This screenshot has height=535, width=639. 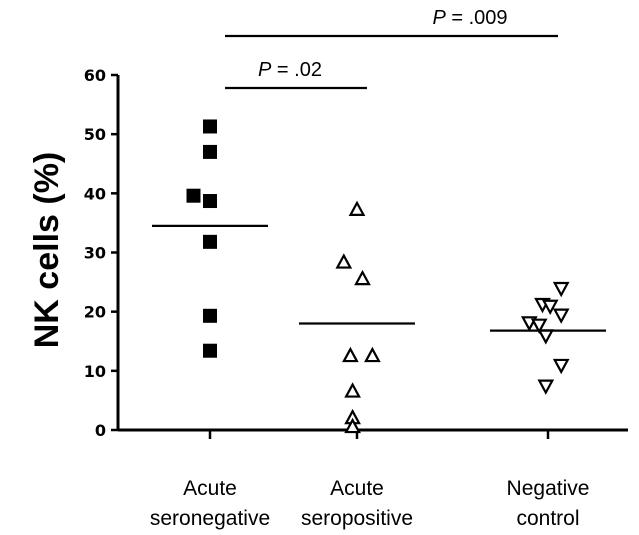 What do you see at coordinates (95, 253) in the screenshot?
I see `y-tick-label: 30` at bounding box center [95, 253].